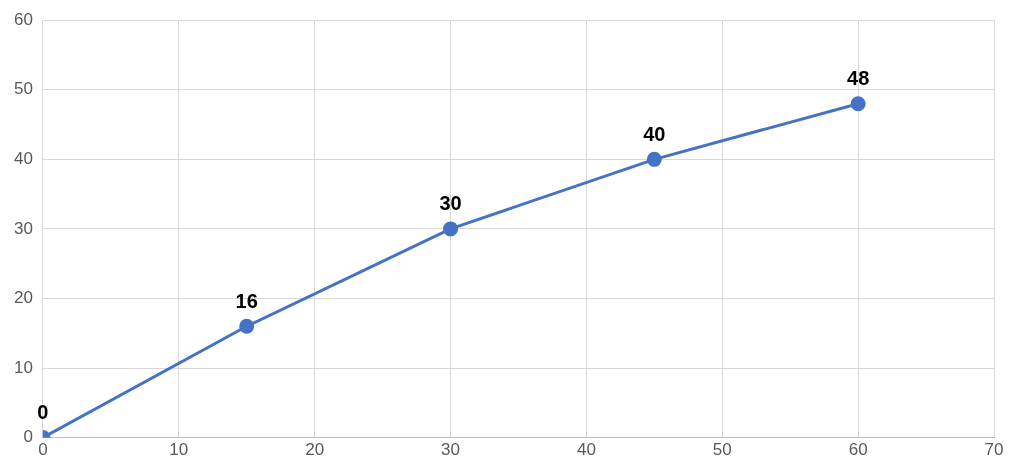 The image size is (1024, 468). I want to click on data-label: 48, so click(858, 78).